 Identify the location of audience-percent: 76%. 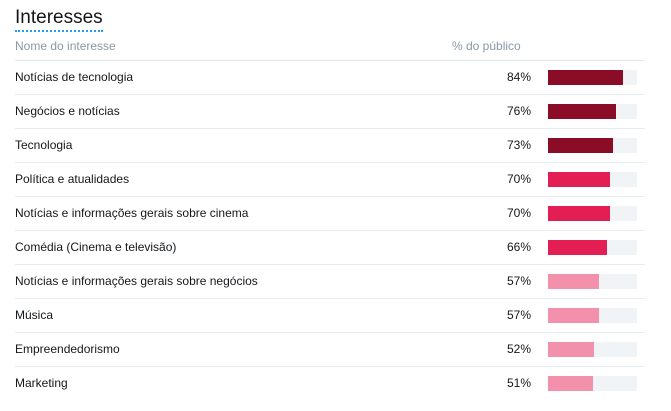
(518, 111).